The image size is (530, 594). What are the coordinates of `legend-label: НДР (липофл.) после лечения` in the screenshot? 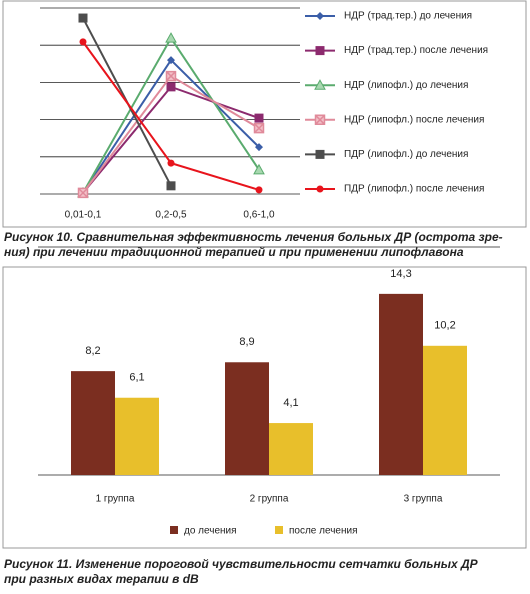 It's located at (414, 119).